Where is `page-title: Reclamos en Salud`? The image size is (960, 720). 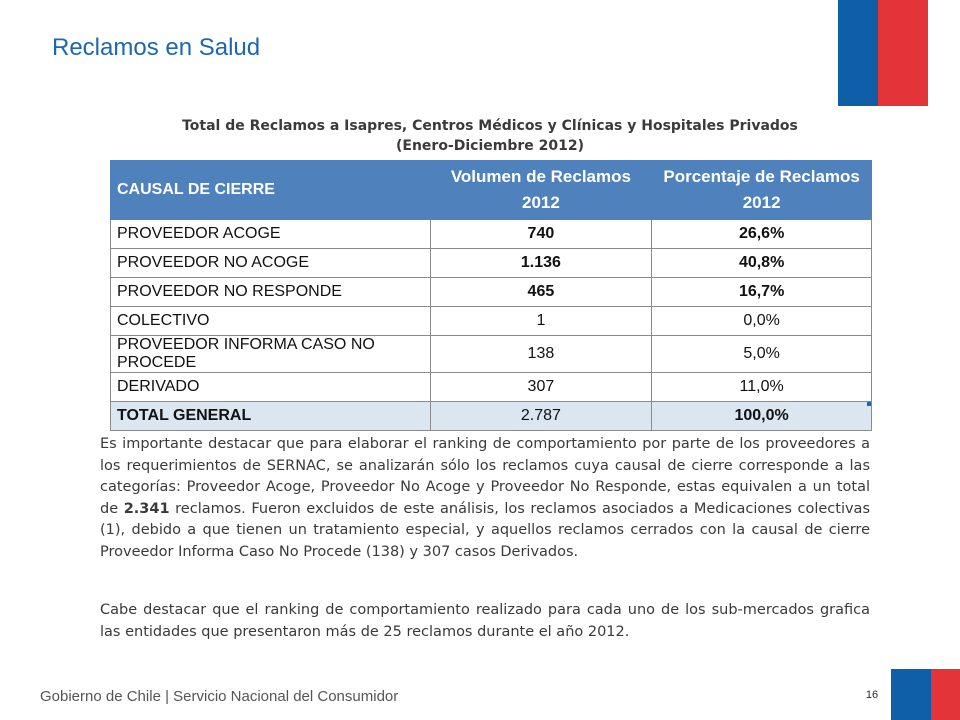
page-title: Reclamos en Salud is located at coordinates (156, 47).